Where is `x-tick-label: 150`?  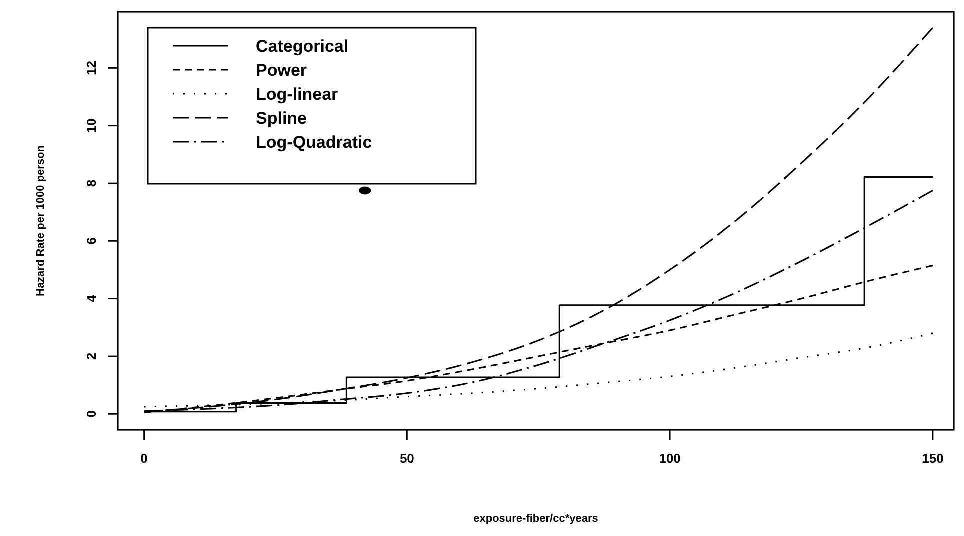
x-tick-label: 150 is located at coordinates (933, 458).